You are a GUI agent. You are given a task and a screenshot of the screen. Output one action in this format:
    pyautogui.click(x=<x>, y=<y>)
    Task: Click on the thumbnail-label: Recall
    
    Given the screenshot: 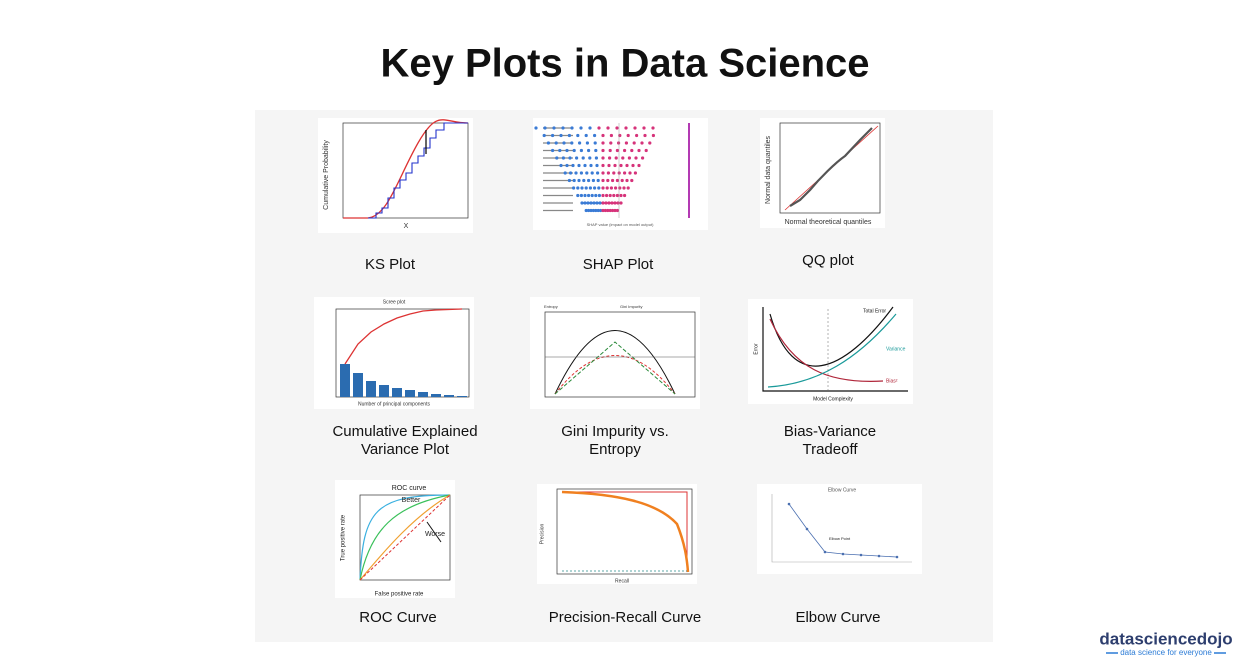 What is the action you would take?
    pyautogui.click(x=622, y=581)
    